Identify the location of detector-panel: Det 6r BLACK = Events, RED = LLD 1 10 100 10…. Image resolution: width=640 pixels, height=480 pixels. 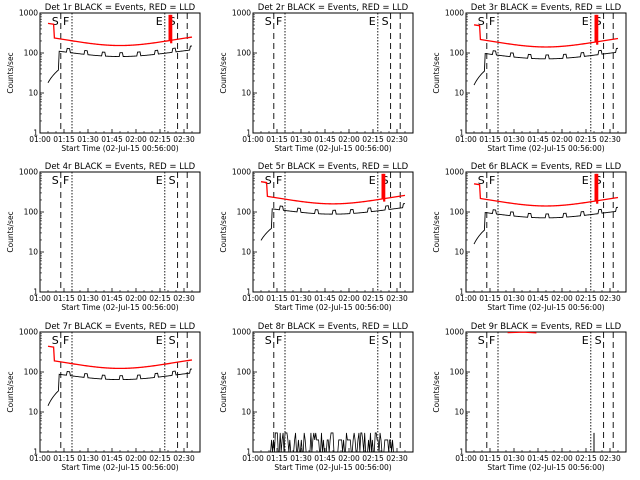
(529, 237).